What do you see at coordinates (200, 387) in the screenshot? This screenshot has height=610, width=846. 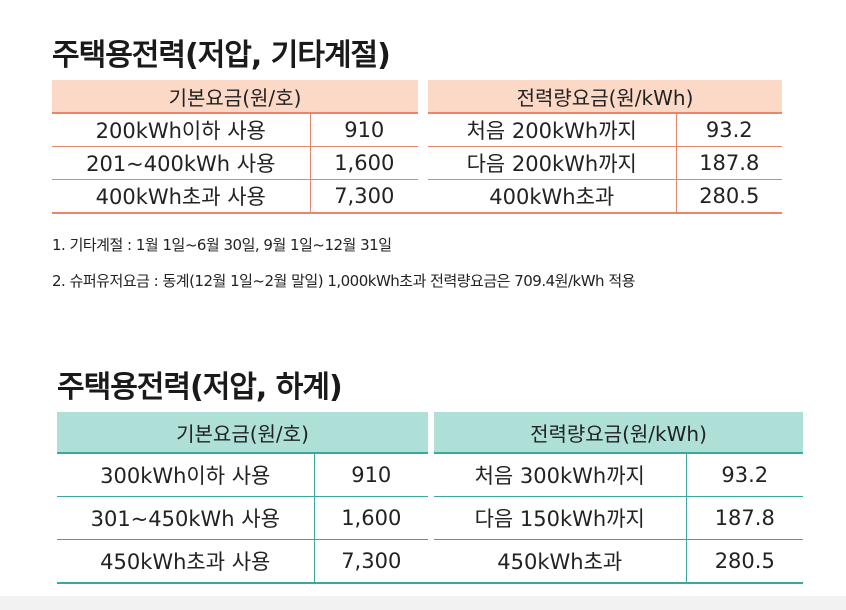 I see `section2-title: 주택용전력(저압, 하계)` at bounding box center [200, 387].